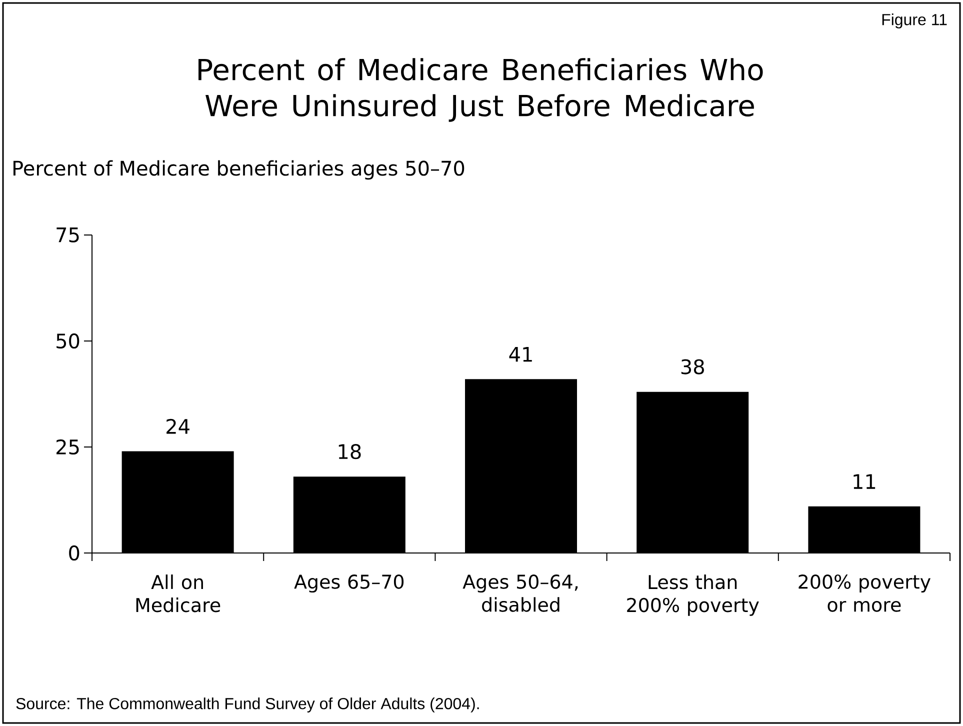 The image size is (963, 726). Describe the element at coordinates (74, 553) in the screenshot. I see `y-tick-label: 0` at that location.